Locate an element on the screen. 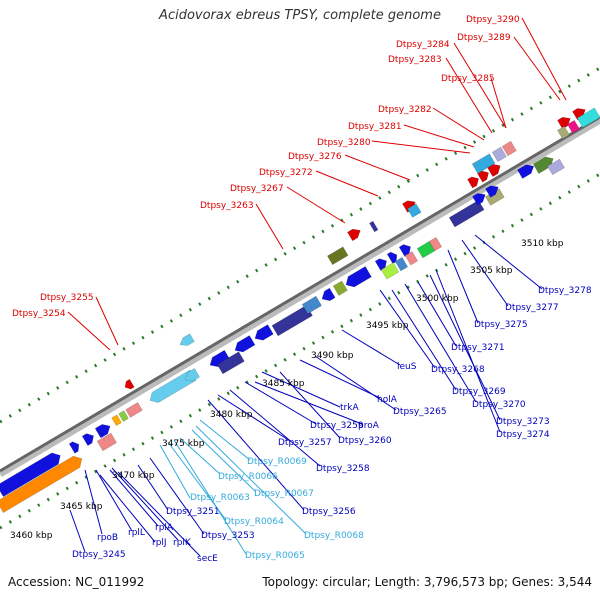  gene-label: Dtpsy_R0065 is located at coordinates (275, 556).